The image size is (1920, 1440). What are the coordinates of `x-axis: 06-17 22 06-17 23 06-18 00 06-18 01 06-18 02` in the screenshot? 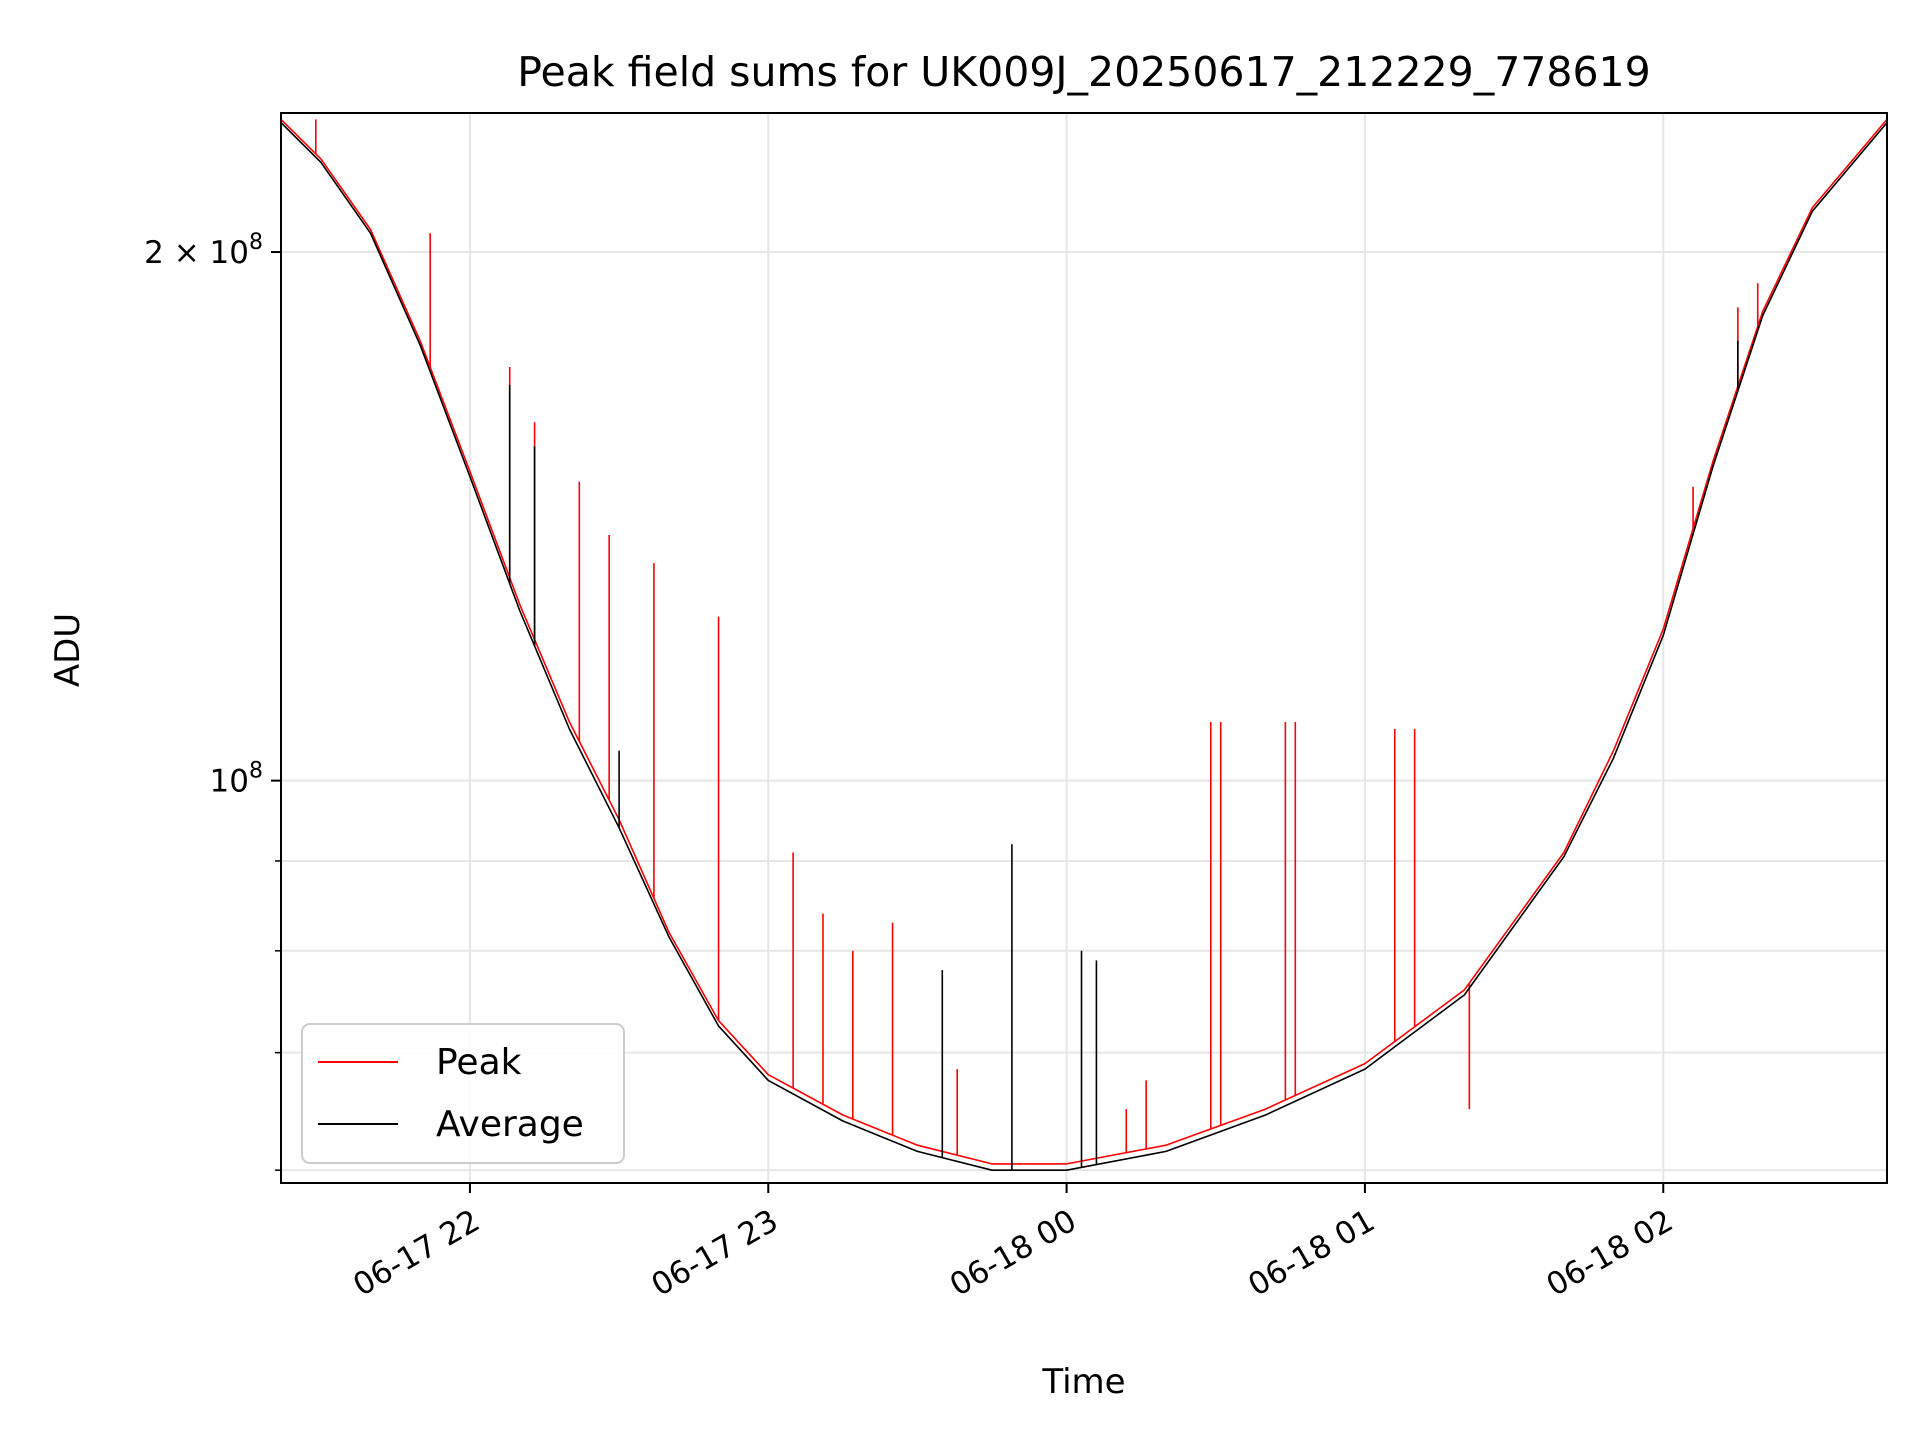 It's located at (1013, 1243).